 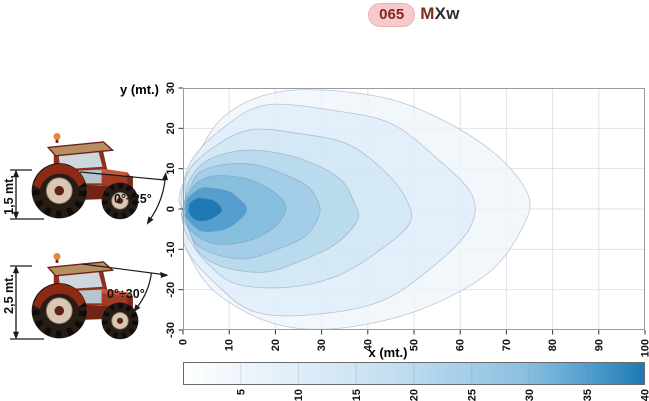 I want to click on lux-colorbar: 5 10 15 20 25 30 35 40, so click(x=416, y=381).